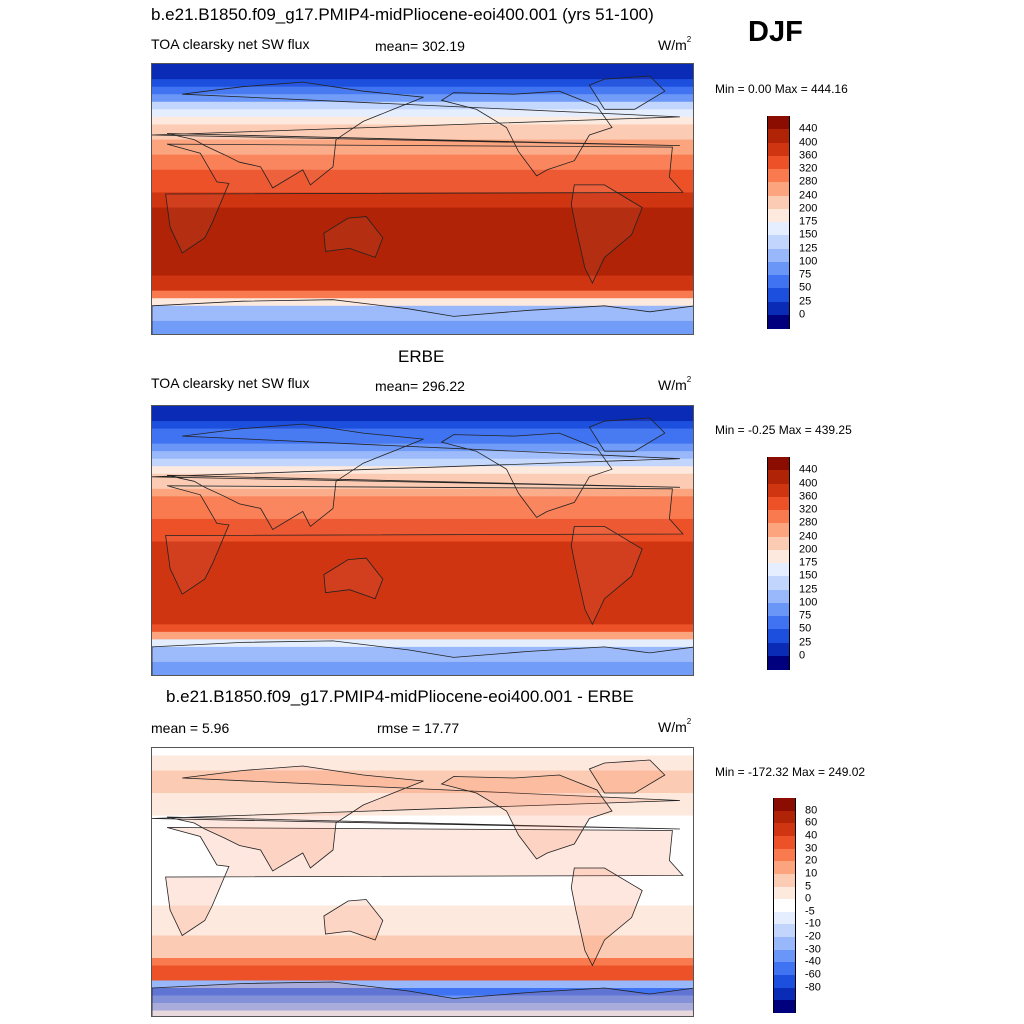 The image size is (1024, 1024). What do you see at coordinates (805, 287) in the screenshot?
I see `colorbar-tick-label: 50` at bounding box center [805, 287].